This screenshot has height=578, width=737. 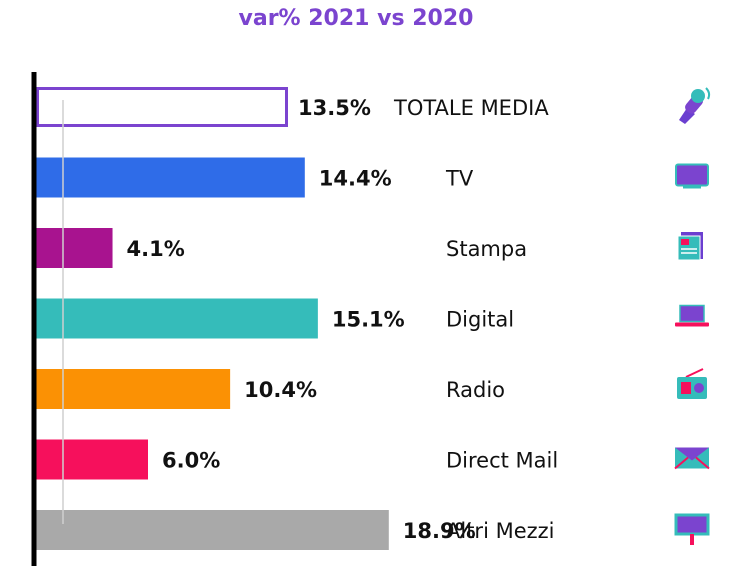 I want to click on radio-icon, so click(x=692, y=383).